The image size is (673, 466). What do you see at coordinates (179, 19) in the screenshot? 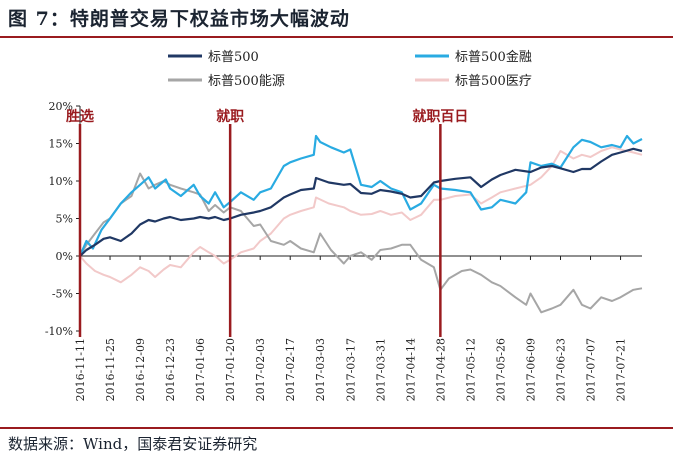
I see `figure-title: 图 7：特朗普交易下权益市场大幅波动` at bounding box center [179, 19].